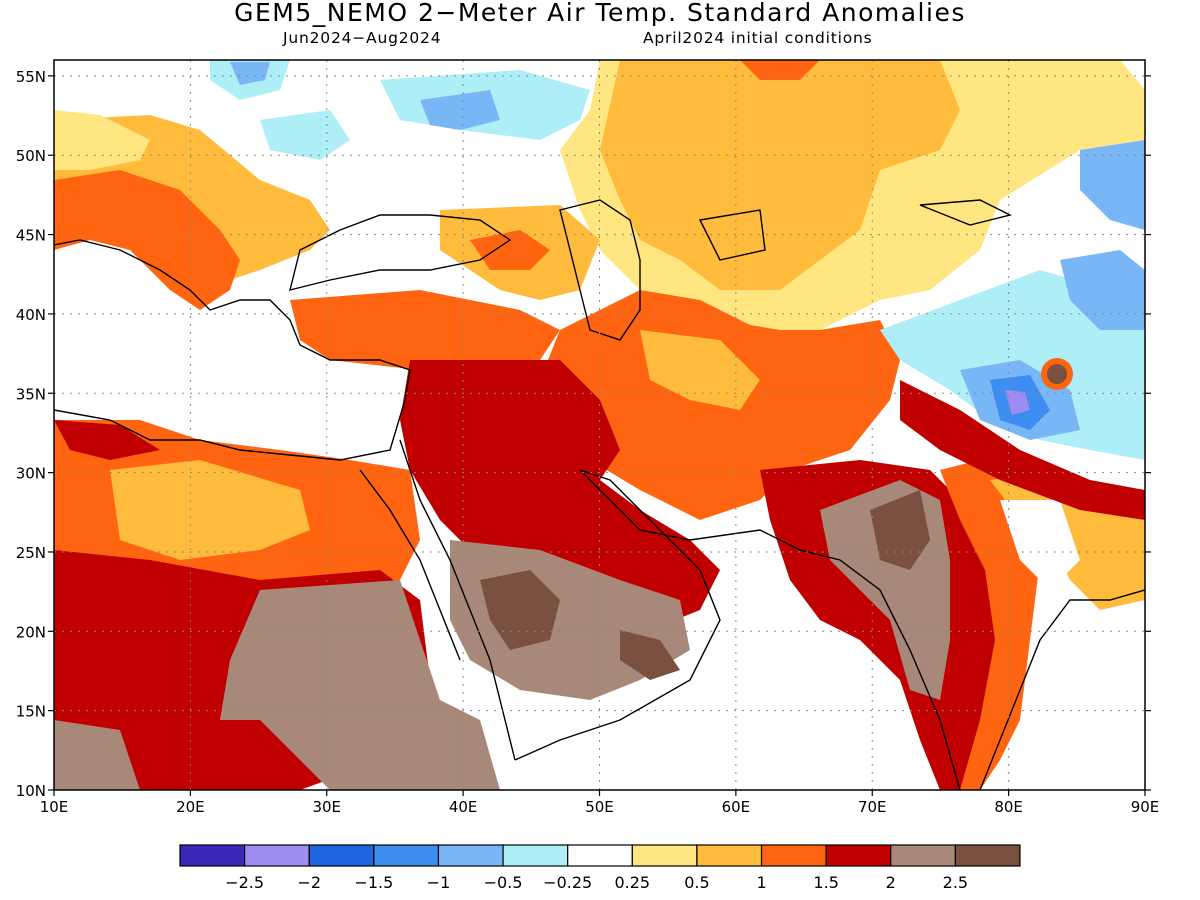 This screenshot has height=900, width=1200. What do you see at coordinates (632, 882) in the screenshot?
I see `color-bar-label: 0.25` at bounding box center [632, 882].